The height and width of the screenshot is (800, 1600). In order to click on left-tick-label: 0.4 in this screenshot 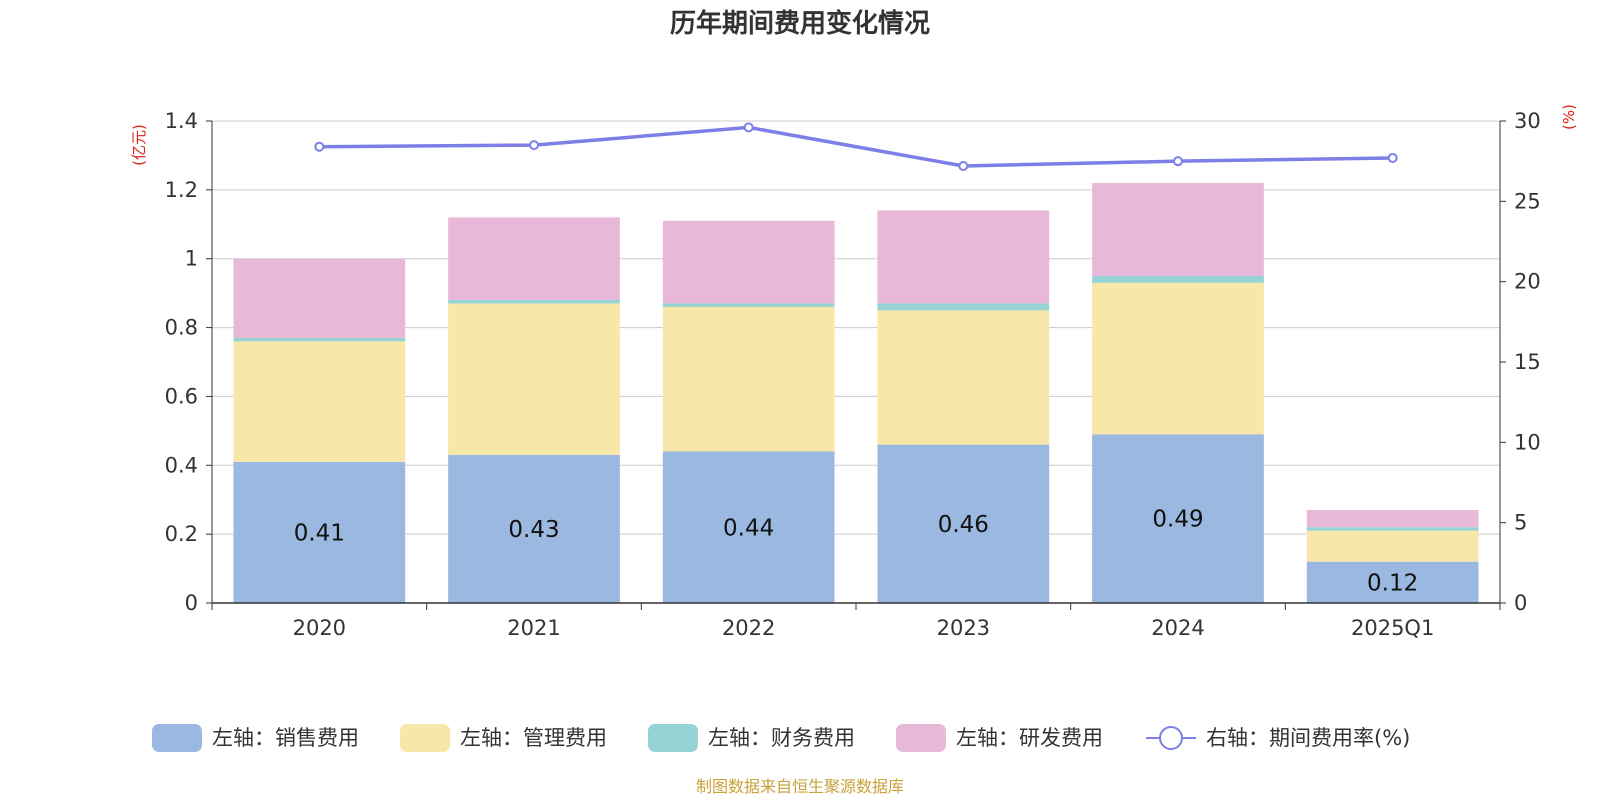, I will do `click(181, 465)`.